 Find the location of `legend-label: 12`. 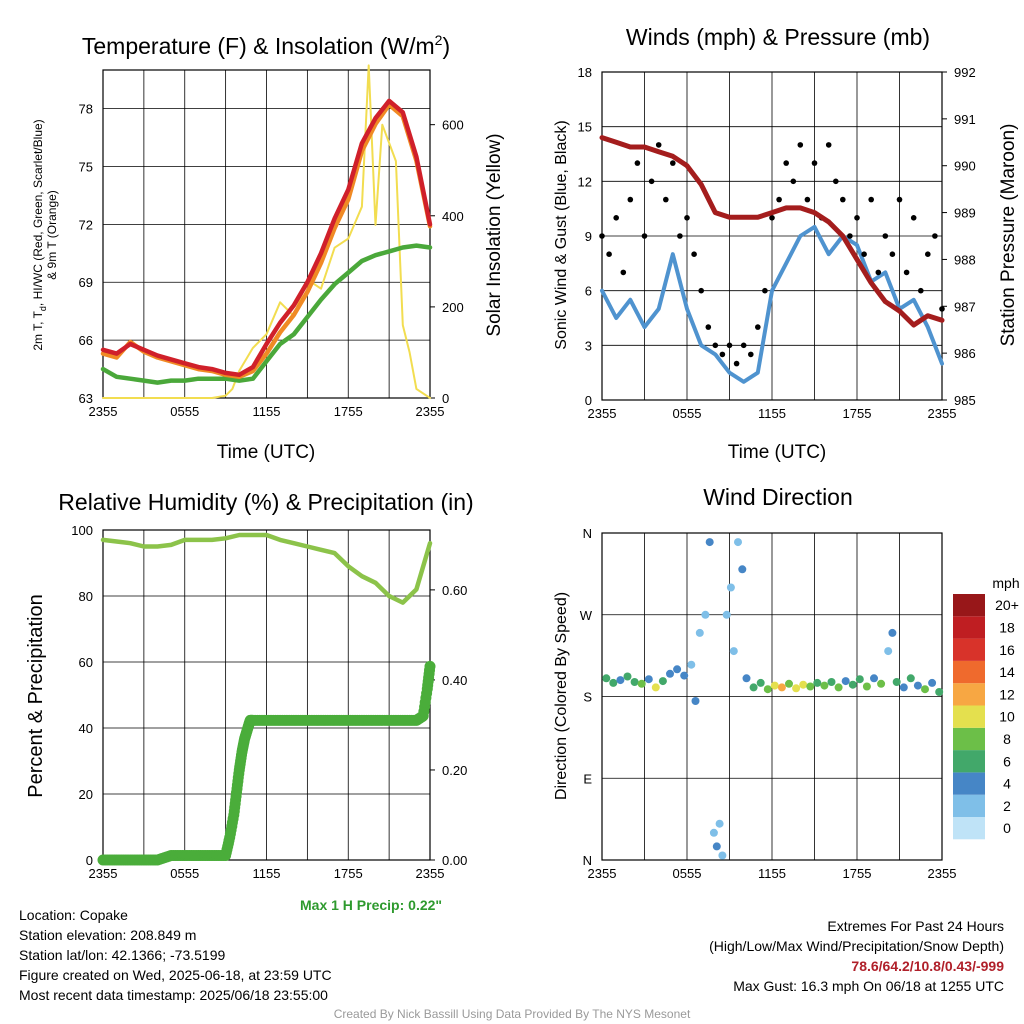

legend-label: 12 is located at coordinates (1007, 694).